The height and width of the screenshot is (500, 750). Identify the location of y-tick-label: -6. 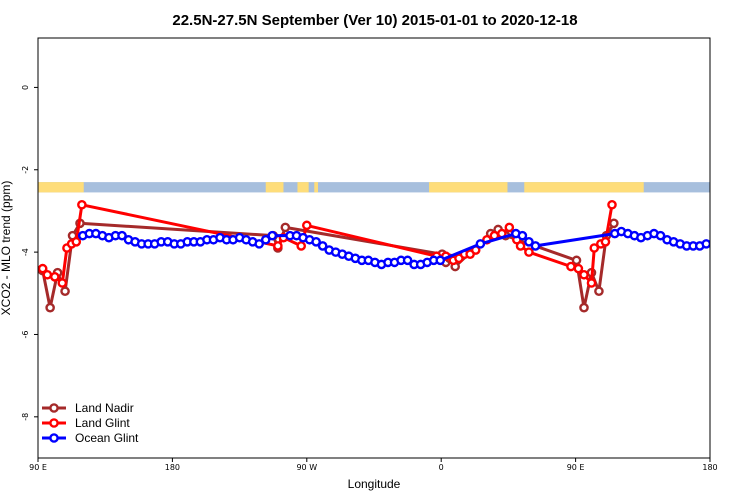
(25, 334).